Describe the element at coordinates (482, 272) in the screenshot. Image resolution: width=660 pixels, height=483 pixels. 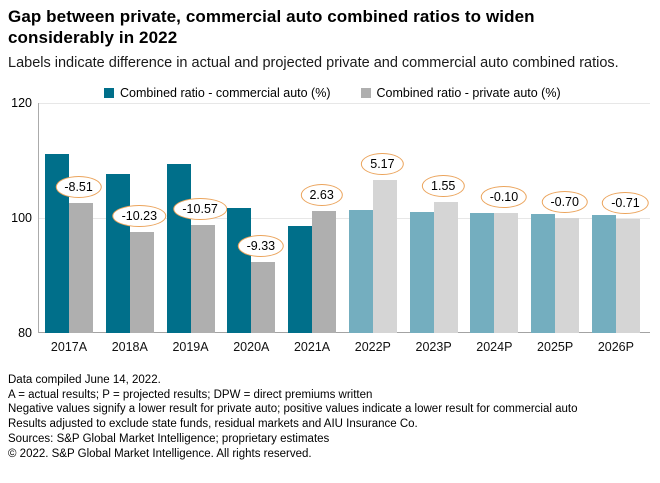
I see `commercial-bar-2024P` at that location.